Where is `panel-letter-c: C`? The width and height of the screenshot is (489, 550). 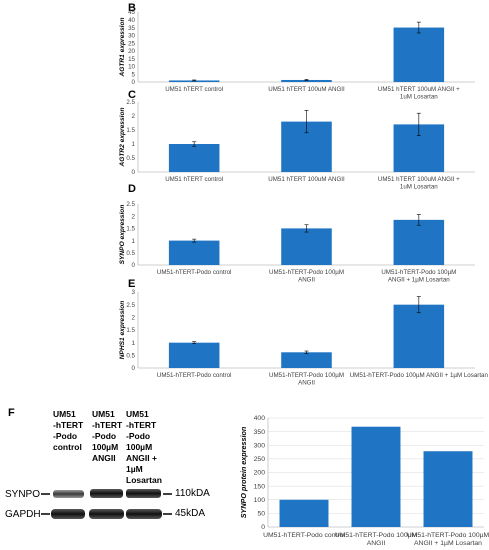
panel-letter-c: C is located at coordinates (132, 95).